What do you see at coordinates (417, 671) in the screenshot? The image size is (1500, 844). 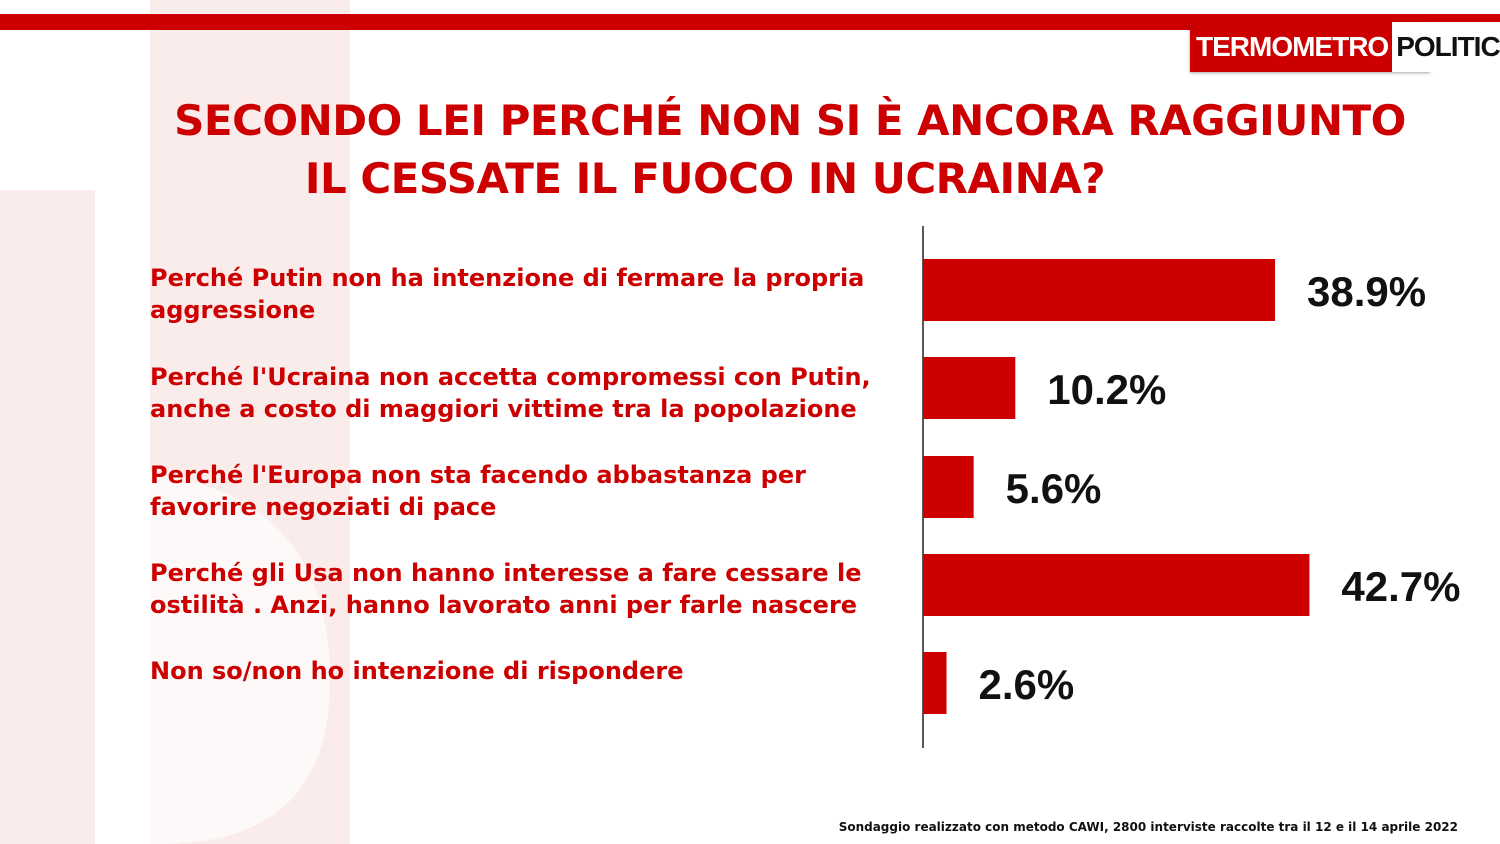 I see `category-label-4: Non so/non ho intenzione di rispondere` at bounding box center [417, 671].